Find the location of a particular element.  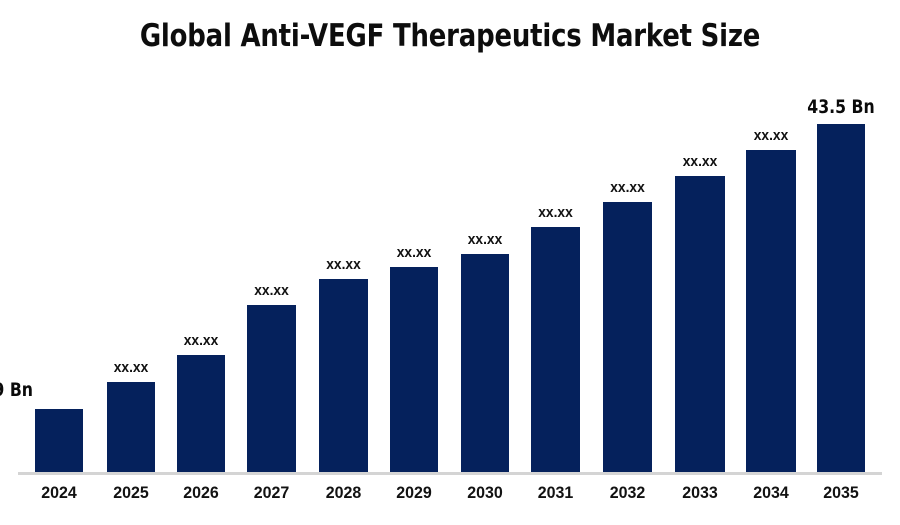

bar-value-label-2025: xx.xx is located at coordinates (131, 367).